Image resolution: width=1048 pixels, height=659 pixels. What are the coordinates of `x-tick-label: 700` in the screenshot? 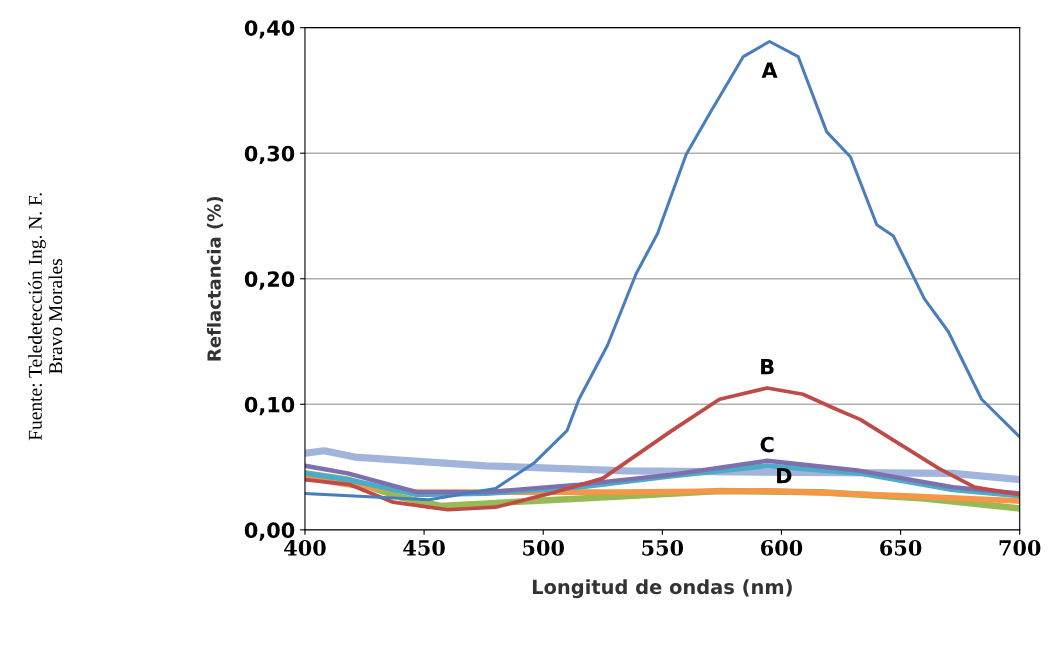 It's located at (1020, 547).